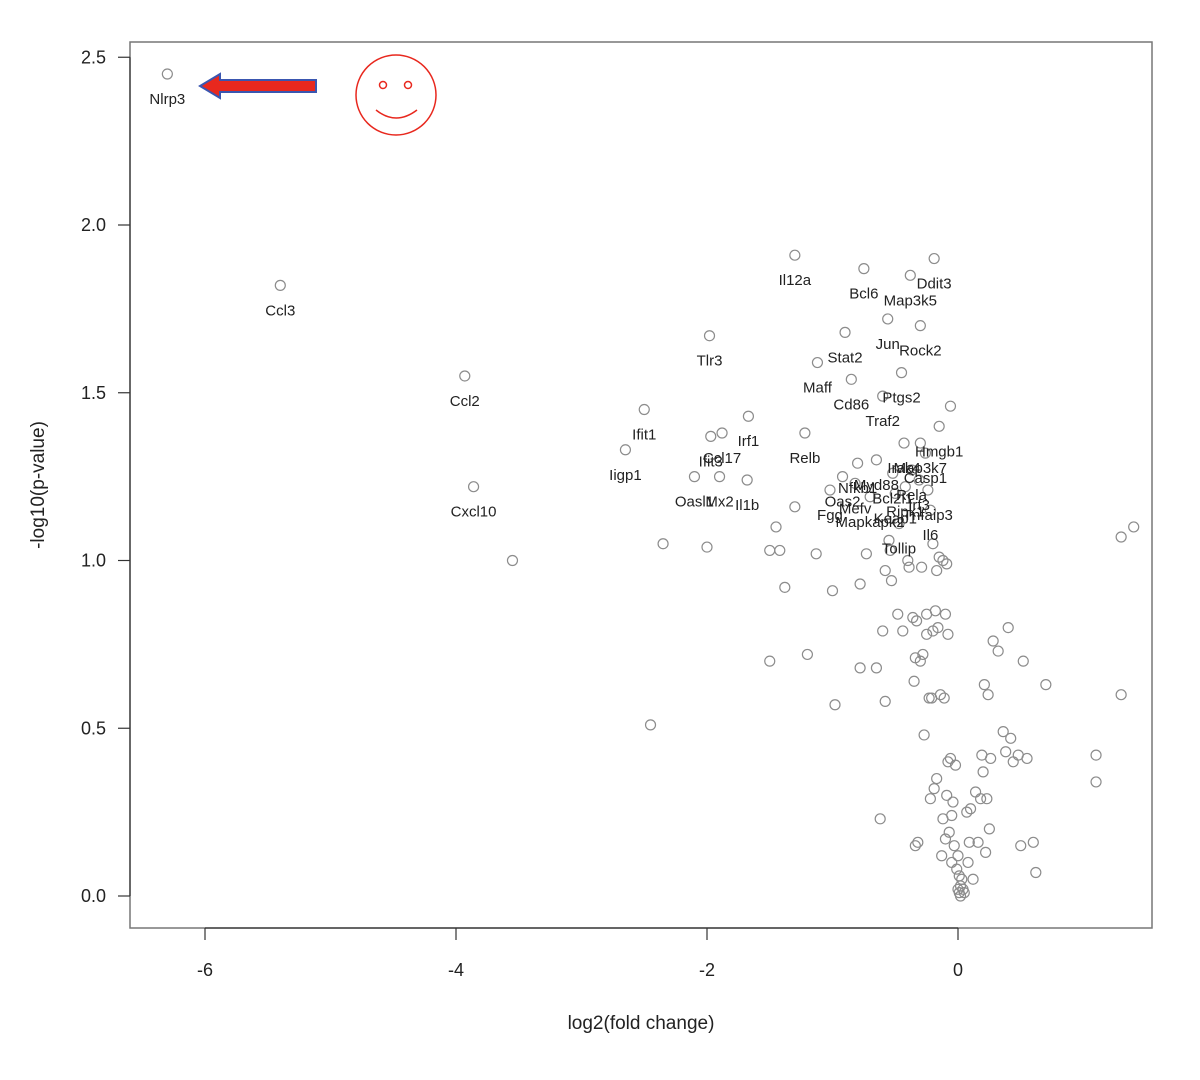 The width and height of the screenshot is (1200, 1080). What do you see at coordinates (855, 508) in the screenshot?
I see `gene-label: Mefv` at bounding box center [855, 508].